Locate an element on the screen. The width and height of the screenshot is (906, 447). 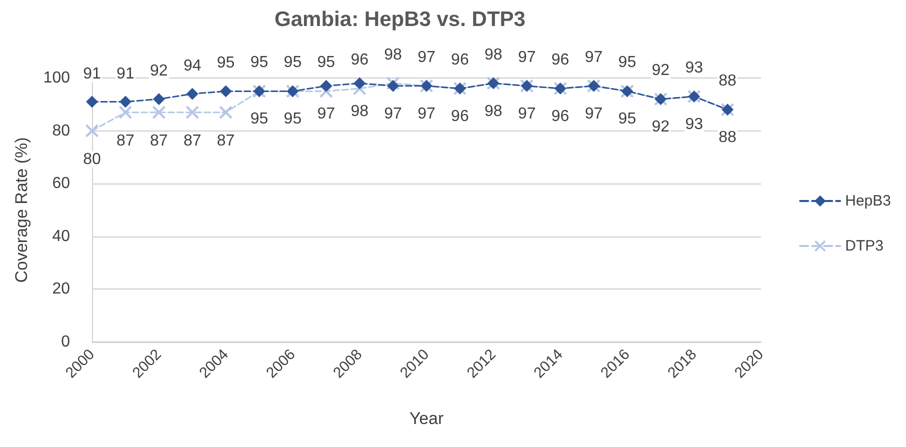
y-axis-title: Coverage Rate (%) is located at coordinates (21, 210).